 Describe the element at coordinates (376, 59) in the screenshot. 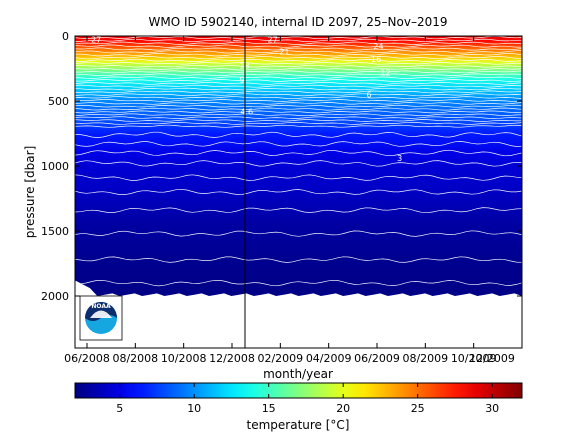

I see `contour-label: 16` at that location.